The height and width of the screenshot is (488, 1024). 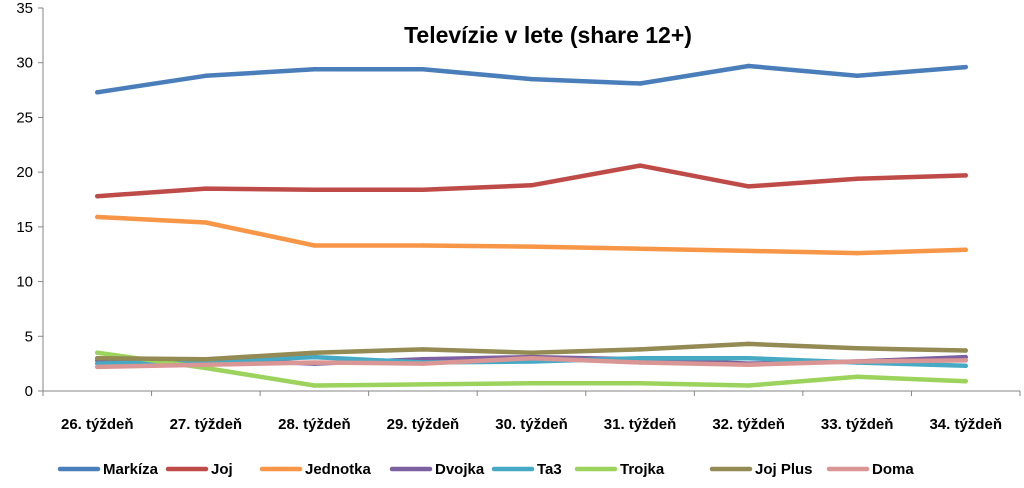 What do you see at coordinates (24, 63) in the screenshot?
I see `y-tick-label: 30` at bounding box center [24, 63].